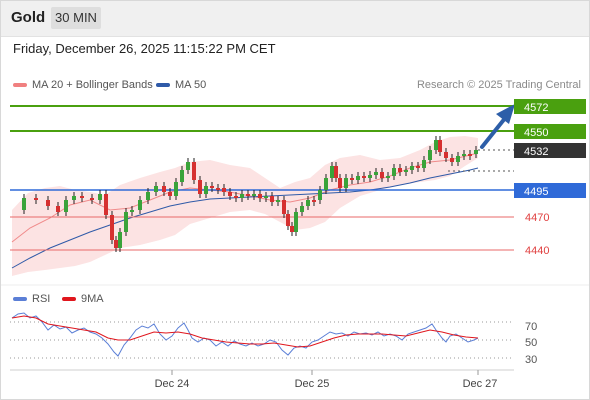  What do you see at coordinates (531, 360) in the screenshot?
I see `rsi-tick-30: 30` at bounding box center [531, 360].